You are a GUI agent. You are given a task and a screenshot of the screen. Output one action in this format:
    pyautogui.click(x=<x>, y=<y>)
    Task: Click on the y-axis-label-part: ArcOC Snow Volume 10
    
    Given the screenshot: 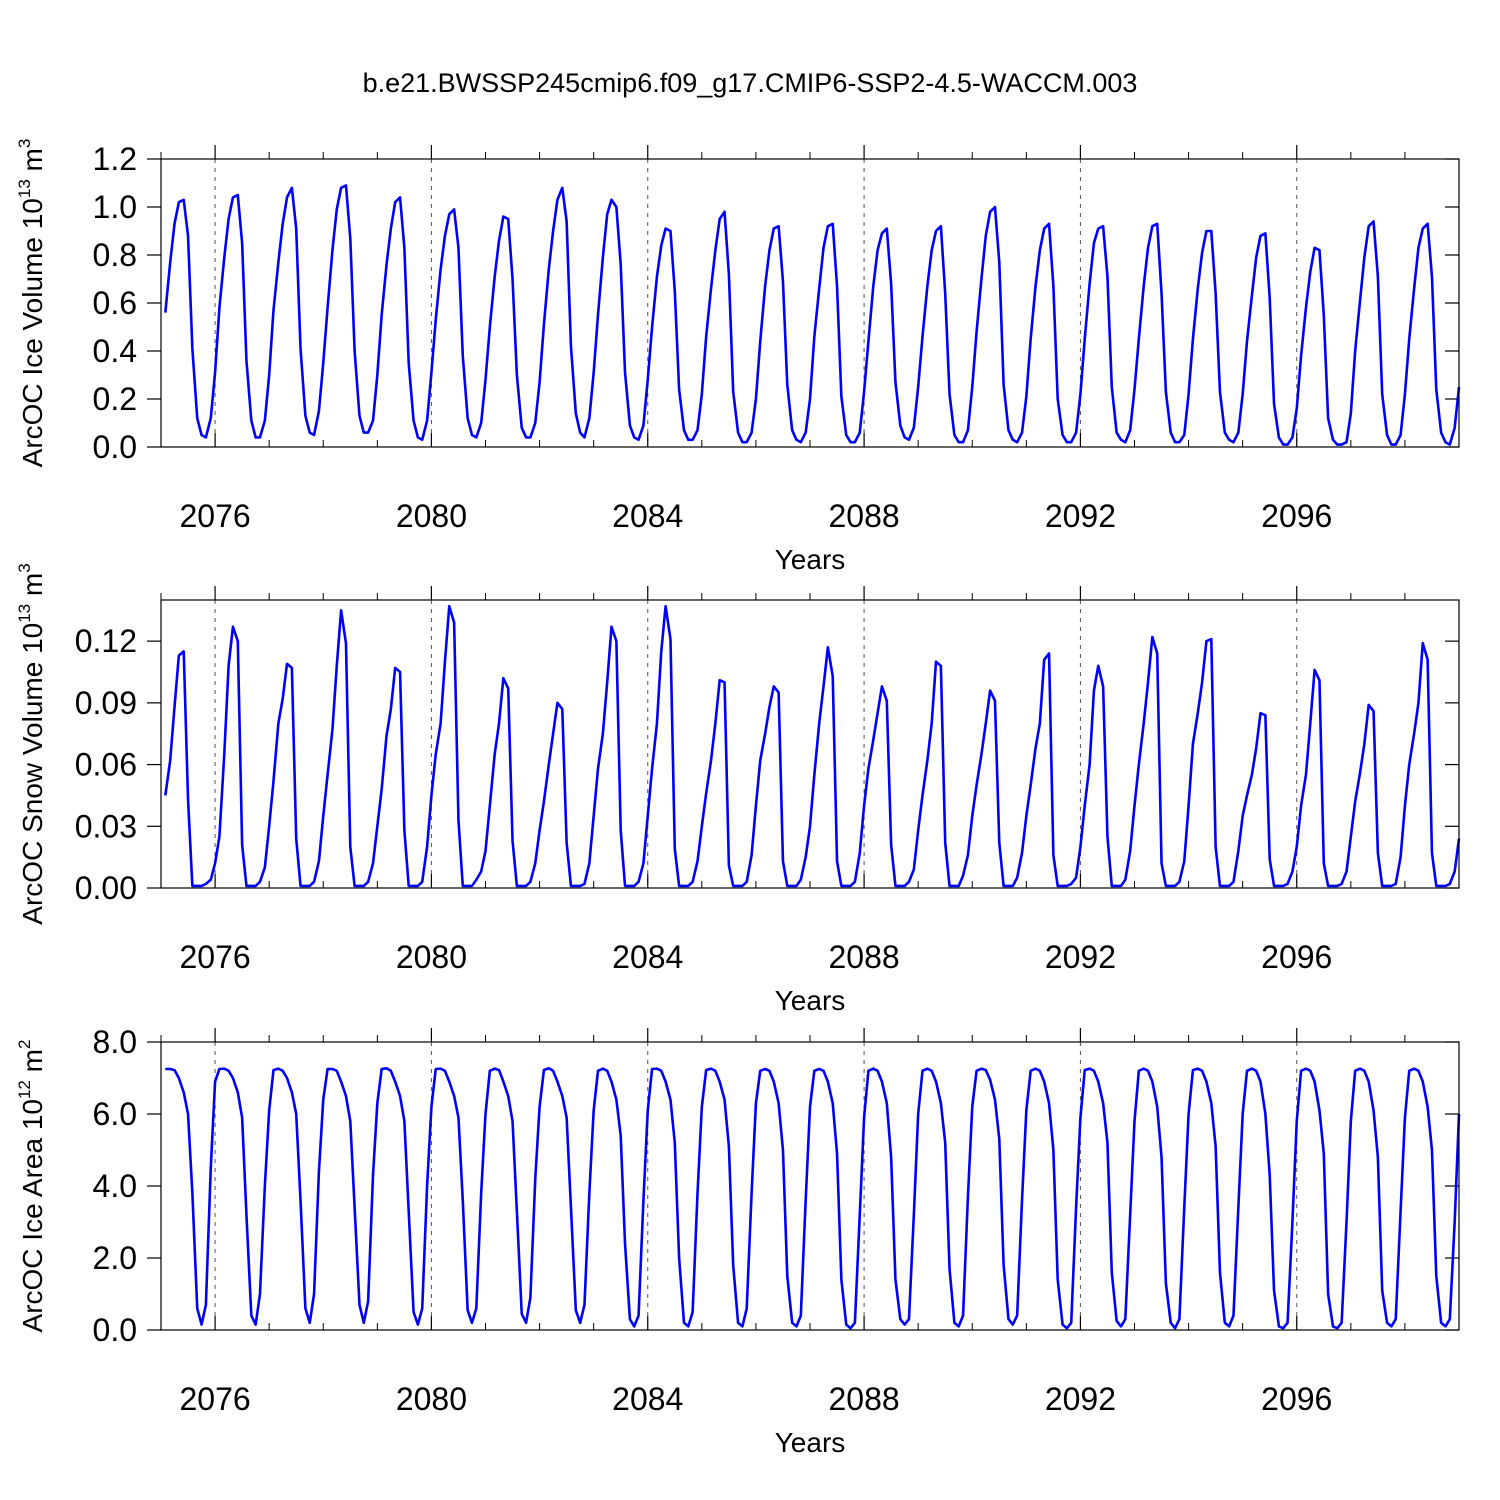 What is the action you would take?
    pyautogui.click(x=32, y=774)
    